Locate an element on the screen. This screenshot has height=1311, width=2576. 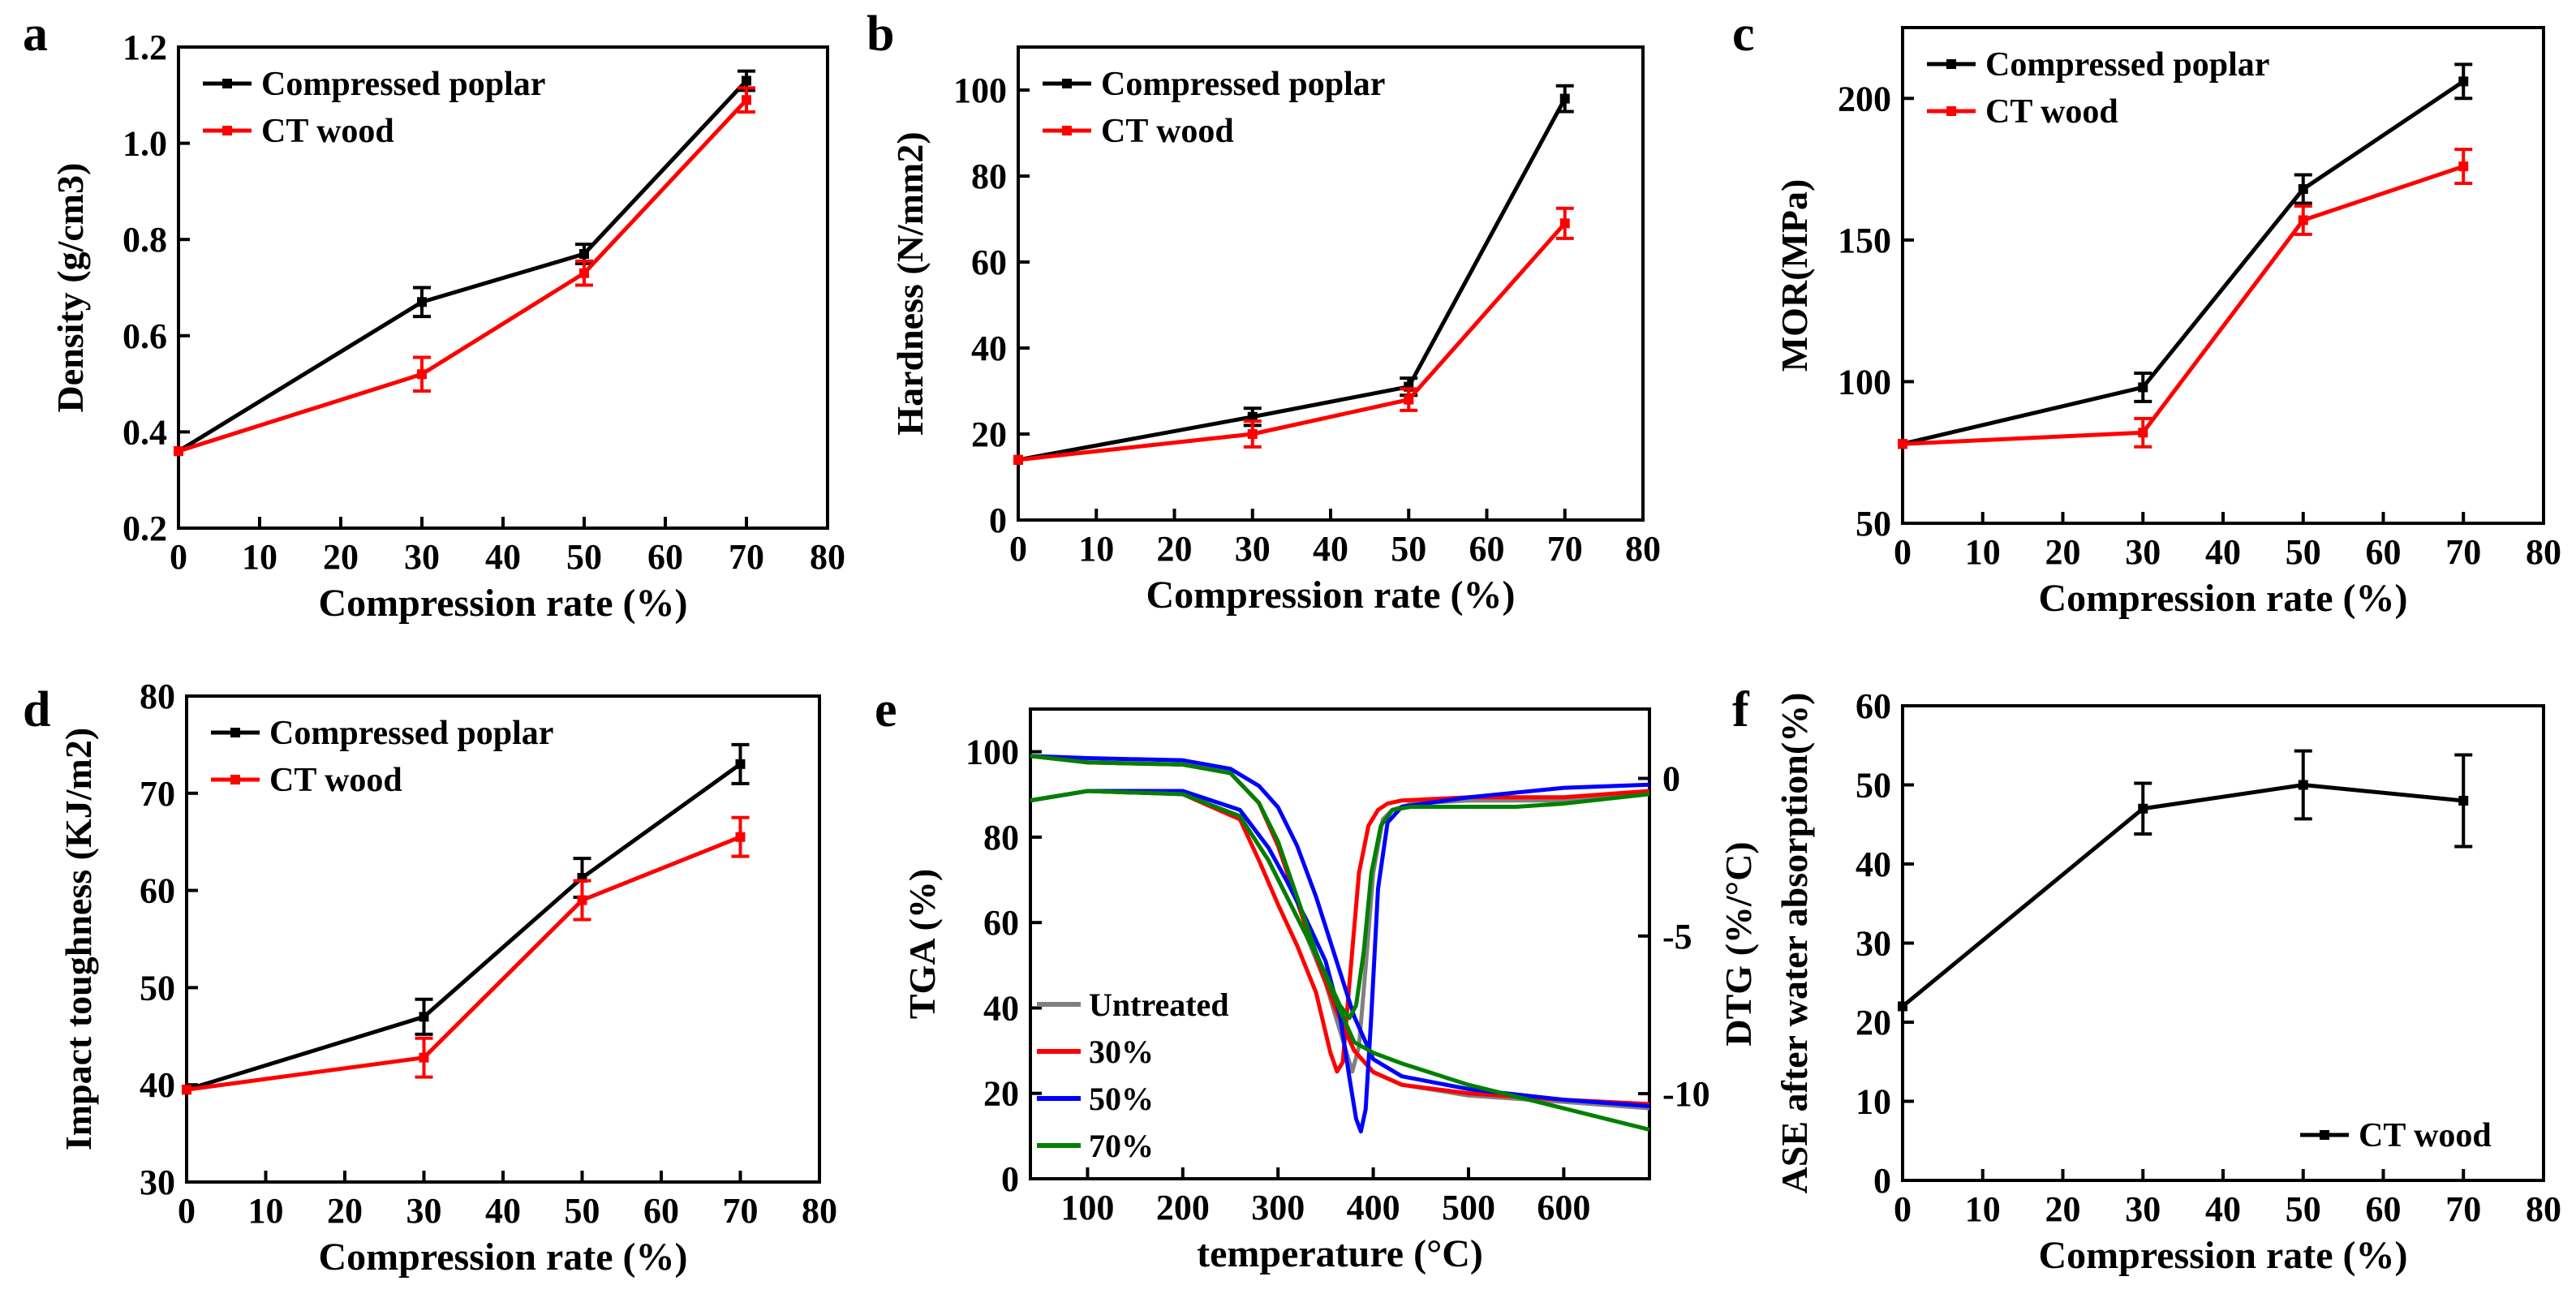
x-axis-title: temperature (°C) is located at coordinates (1340, 1253).